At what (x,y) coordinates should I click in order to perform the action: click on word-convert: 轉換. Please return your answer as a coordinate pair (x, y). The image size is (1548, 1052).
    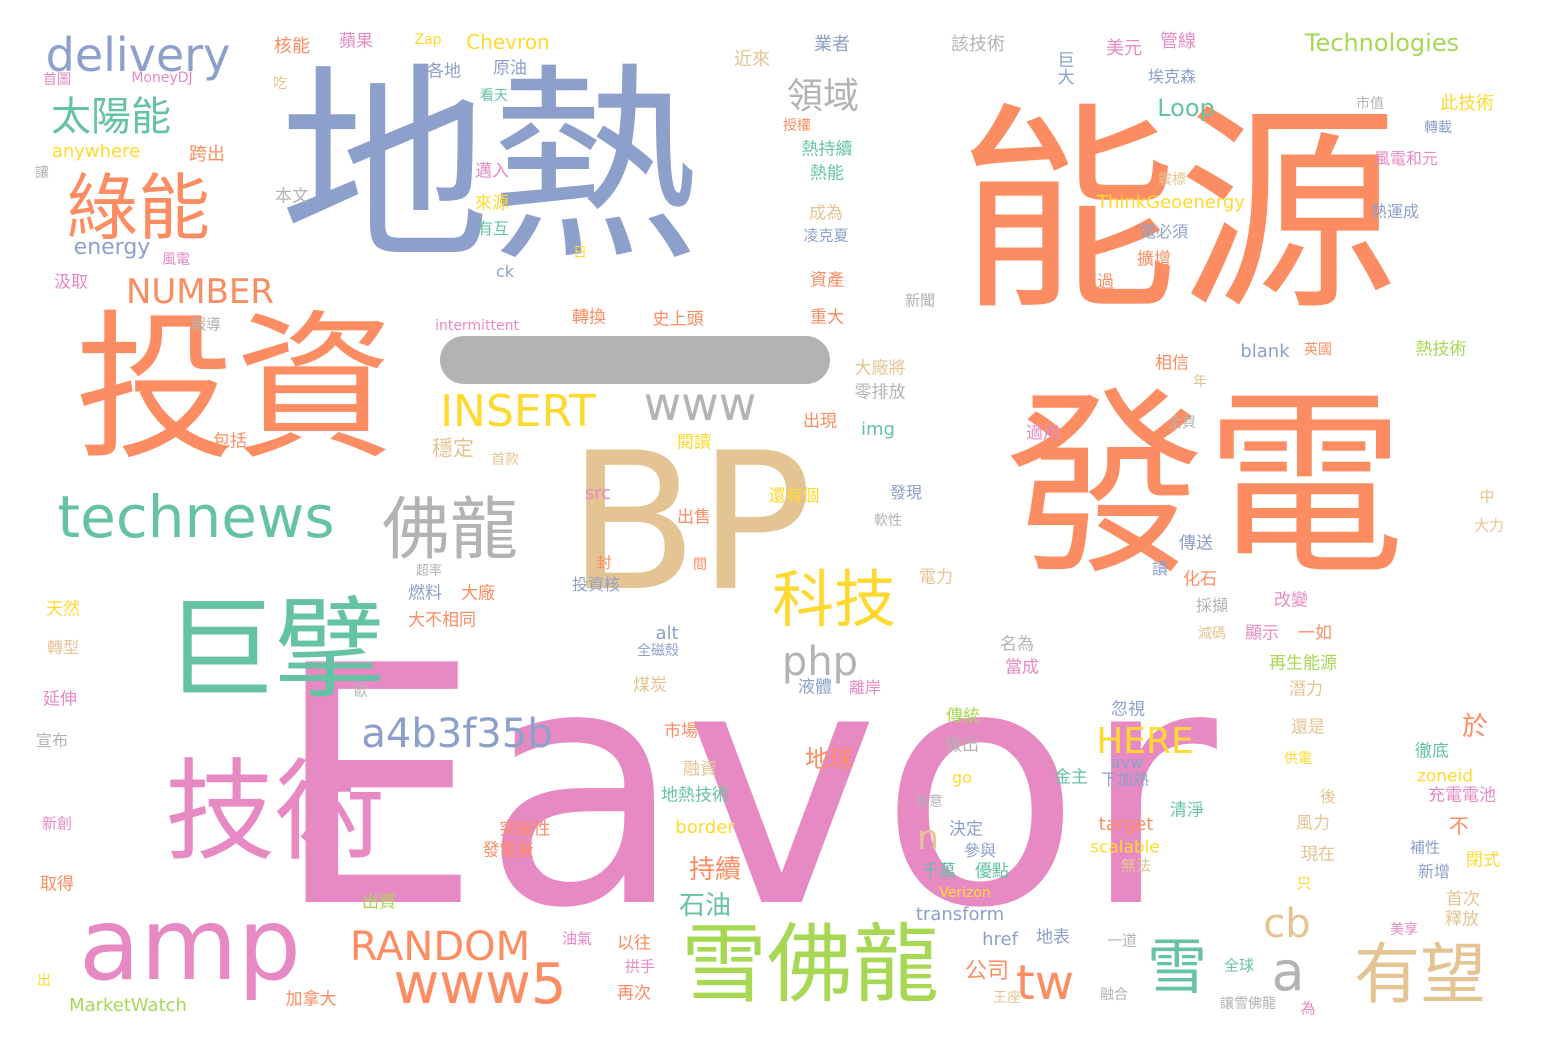
    Looking at the image, I should click on (589, 317).